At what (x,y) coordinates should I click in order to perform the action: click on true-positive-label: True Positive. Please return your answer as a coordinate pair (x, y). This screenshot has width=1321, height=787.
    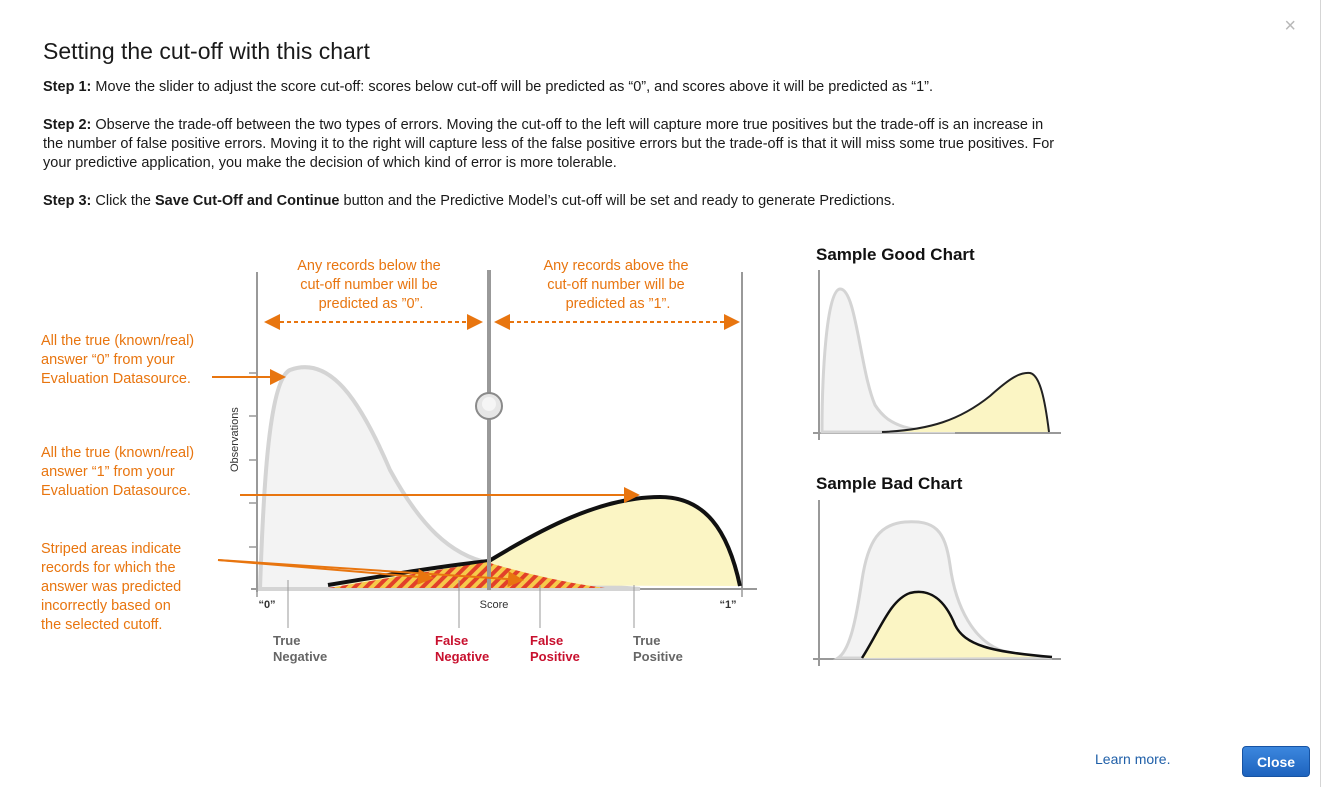
    Looking at the image, I should click on (658, 648).